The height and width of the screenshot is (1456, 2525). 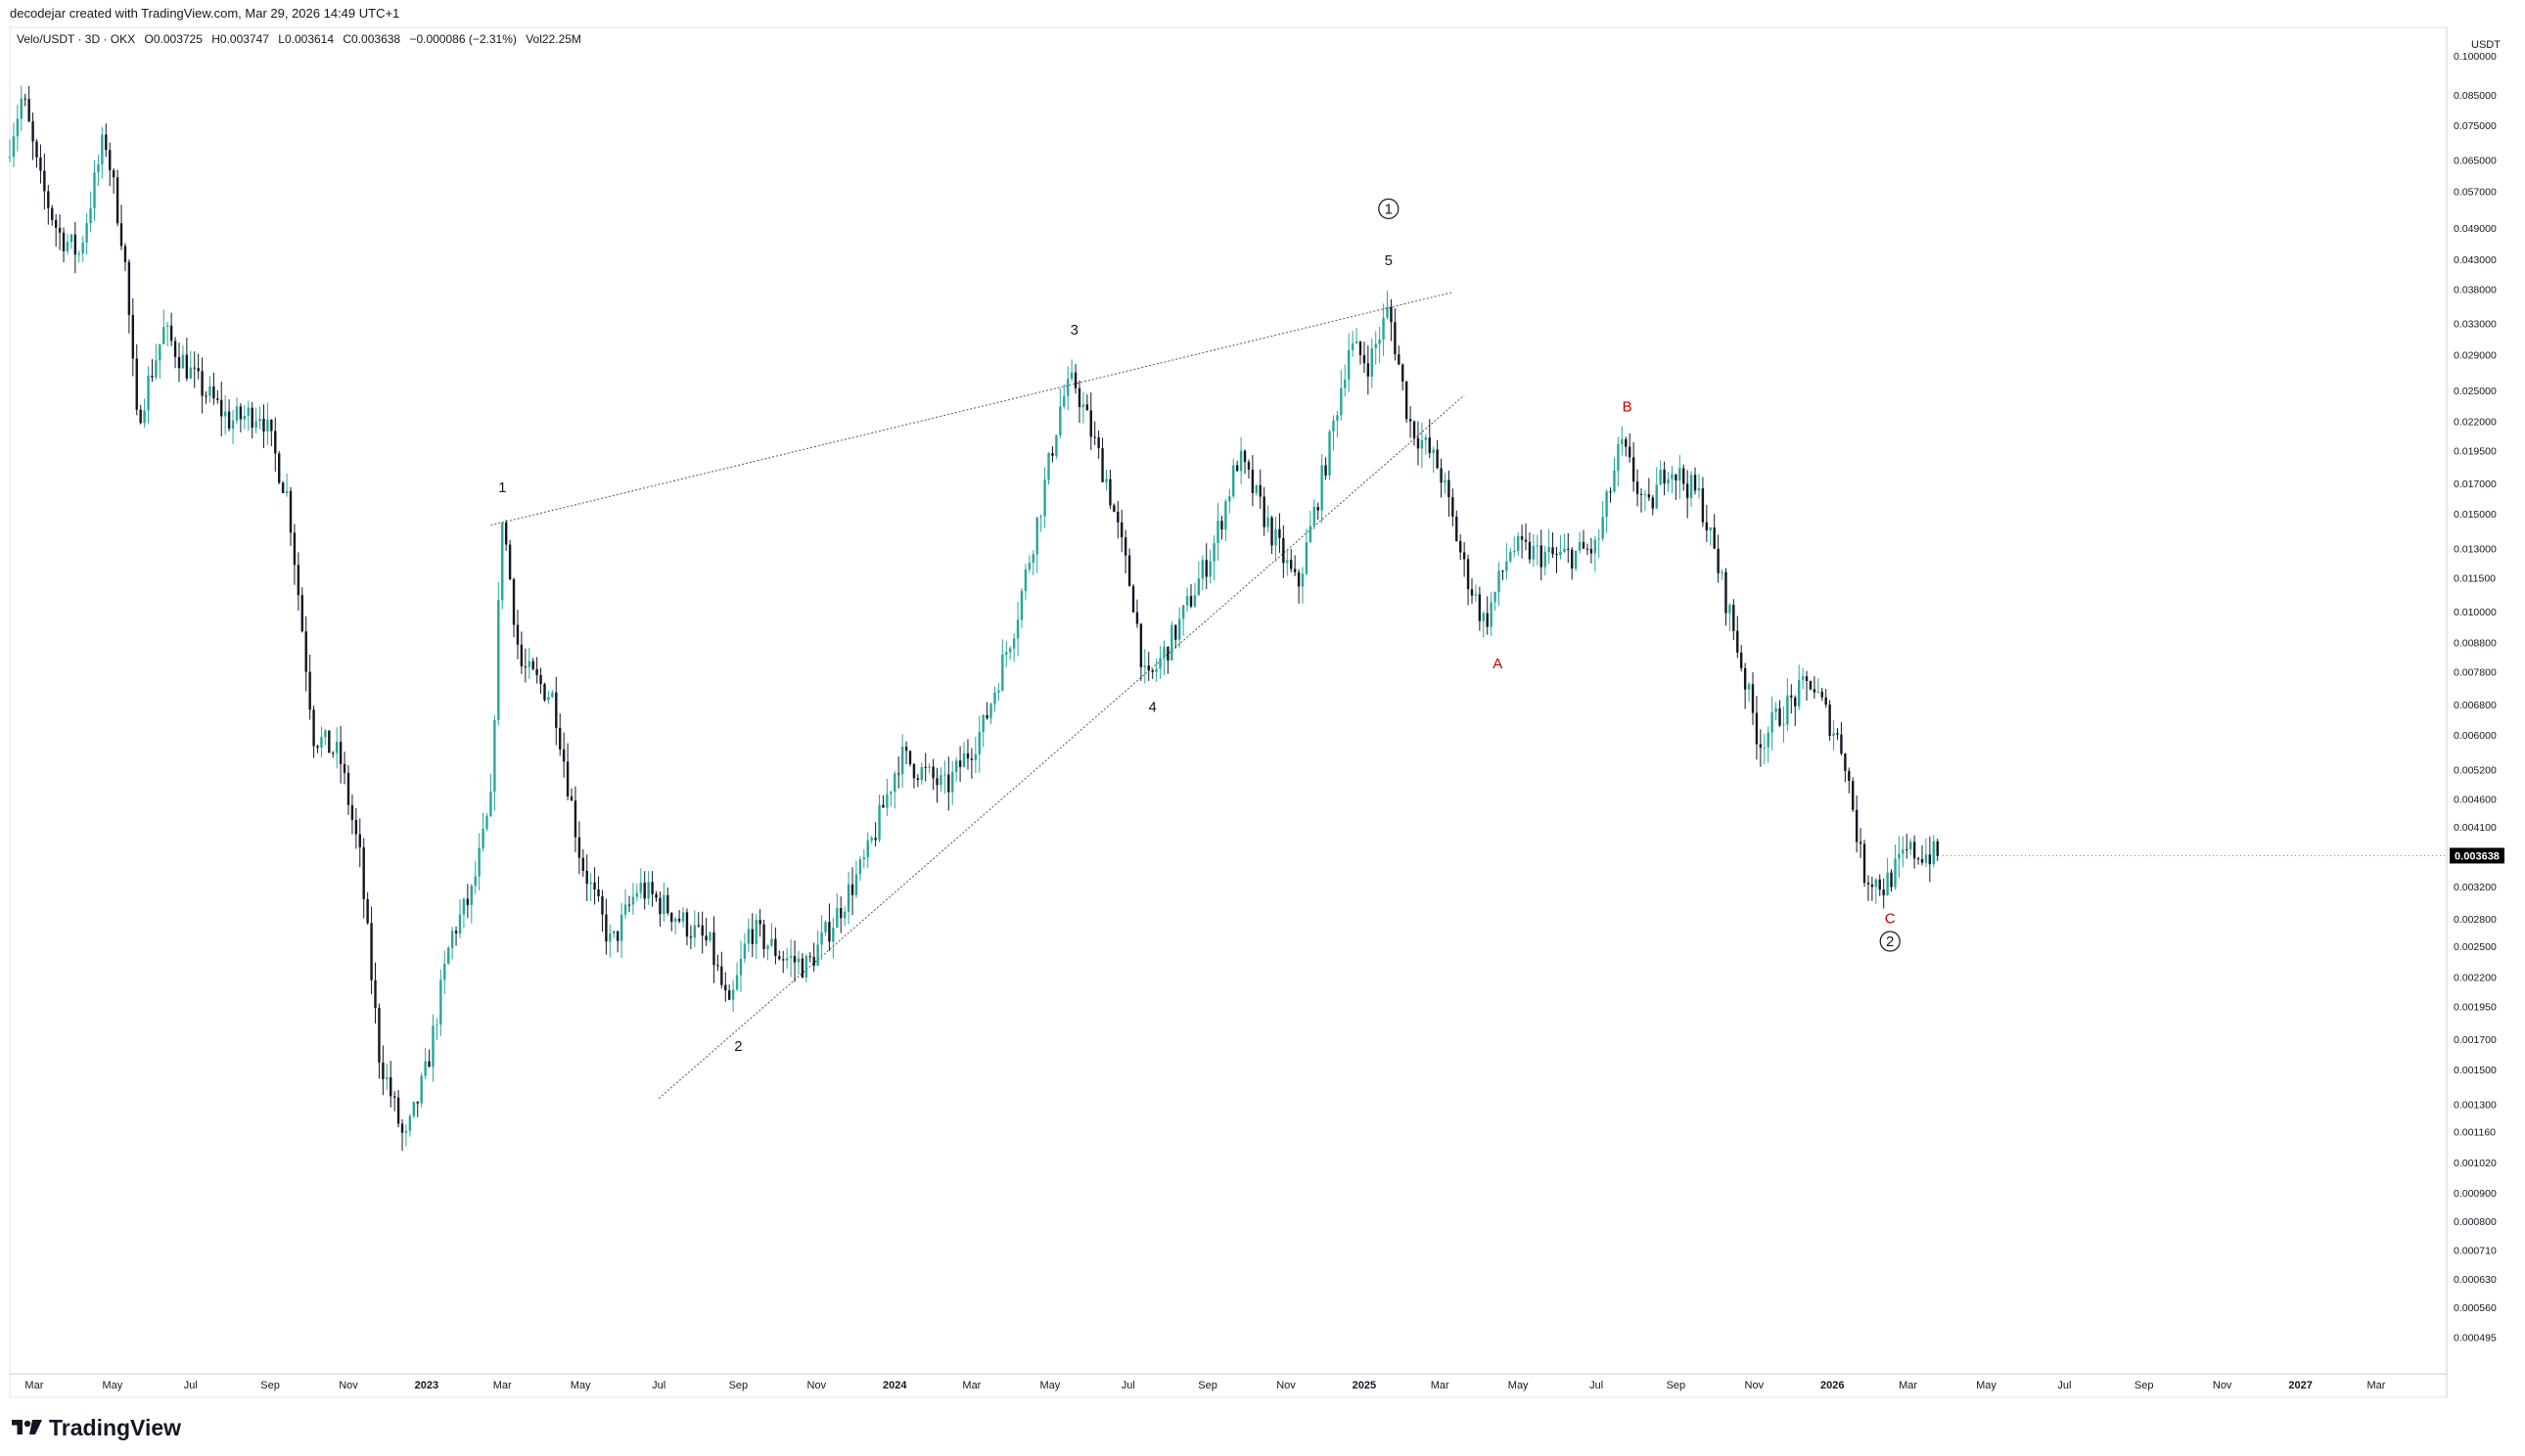 I want to click on price-tick-label: 0.000900, so click(x=2475, y=1194).